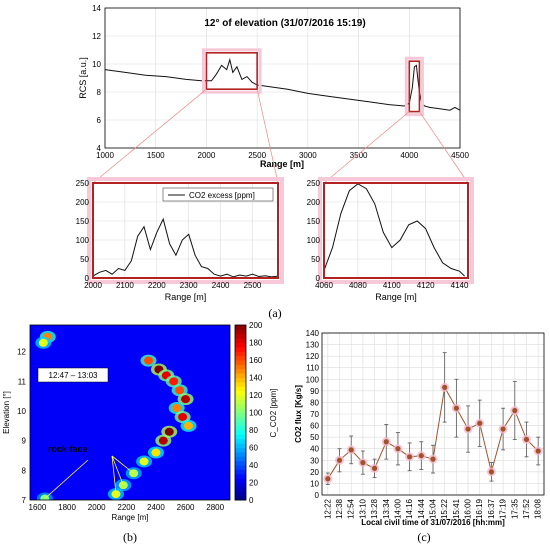 This screenshot has height=552, width=550. What do you see at coordinates (256, 360) in the screenshot?
I see `colorbar-tick-label: 160` at bounding box center [256, 360].